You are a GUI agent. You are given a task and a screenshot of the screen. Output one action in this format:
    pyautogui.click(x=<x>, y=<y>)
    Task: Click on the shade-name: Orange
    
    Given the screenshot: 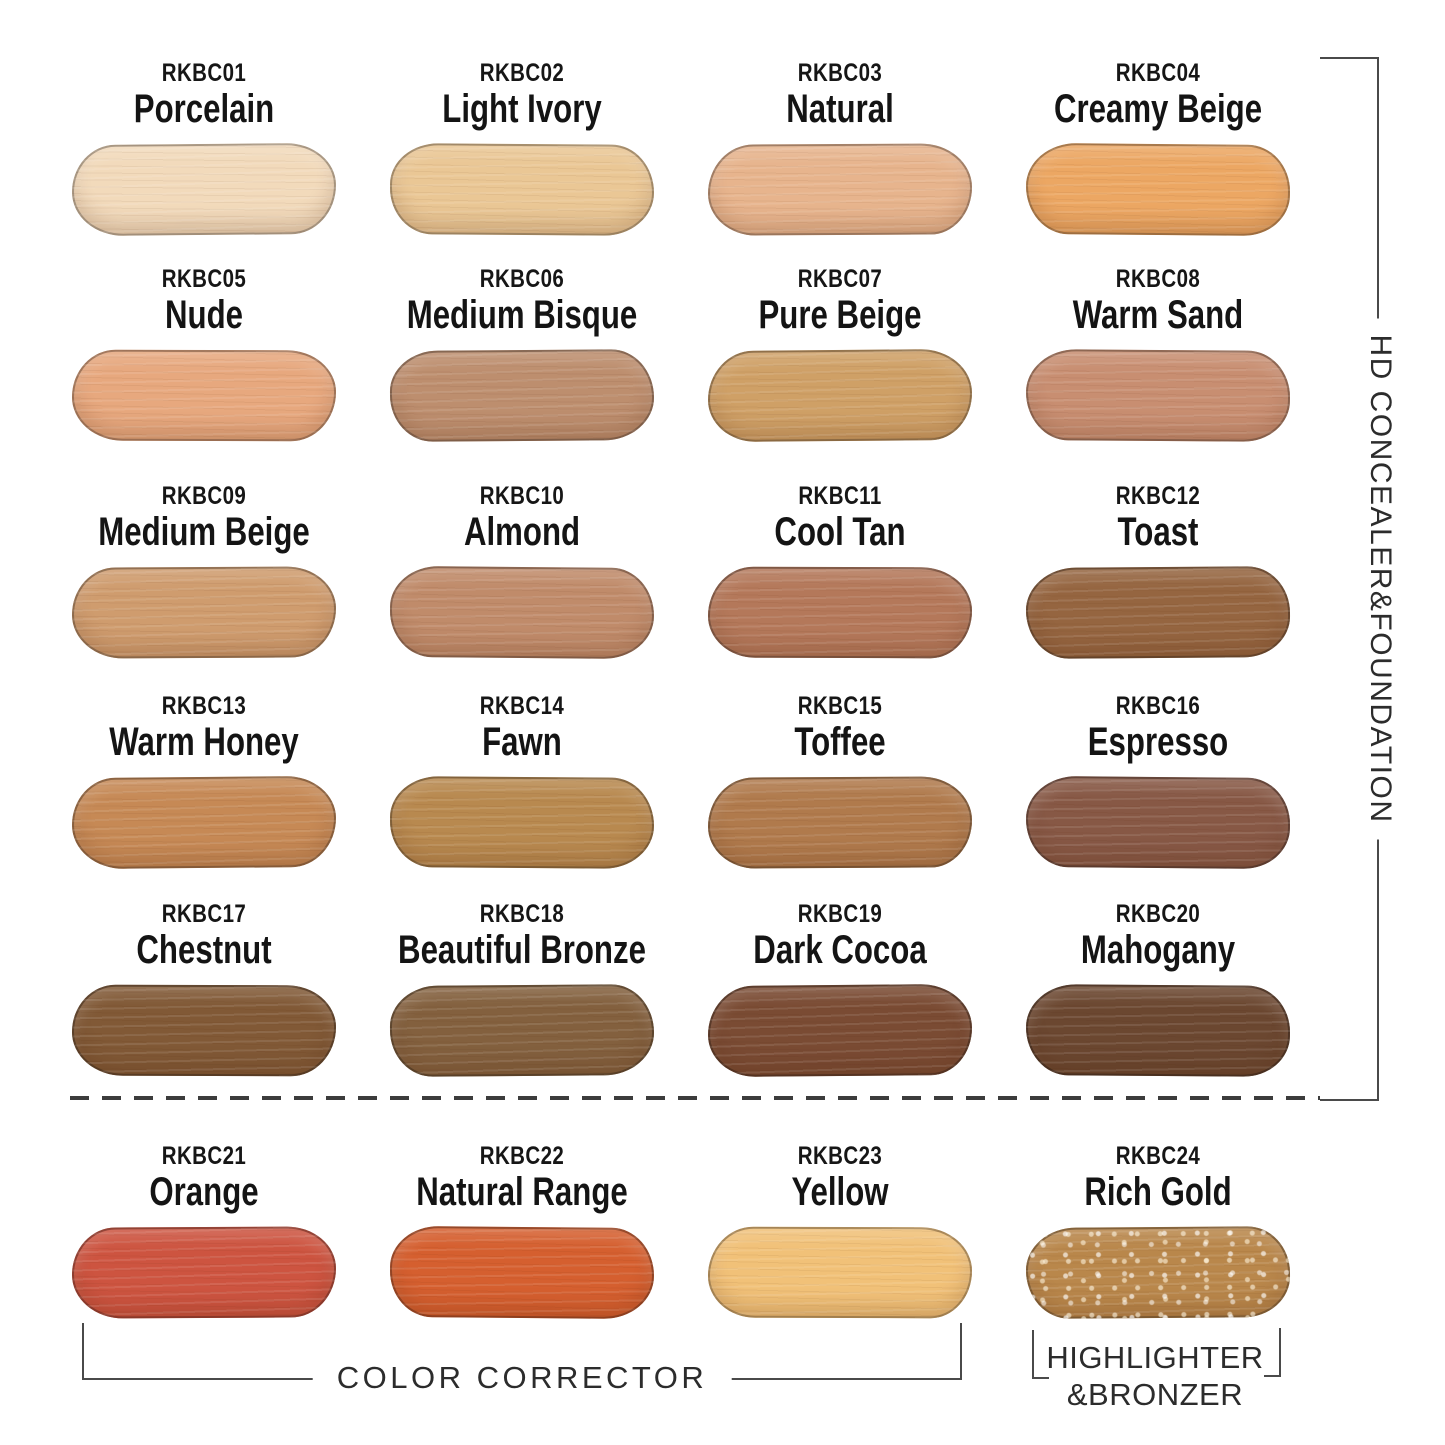 What is the action you would take?
    pyautogui.click(x=204, y=1192)
    